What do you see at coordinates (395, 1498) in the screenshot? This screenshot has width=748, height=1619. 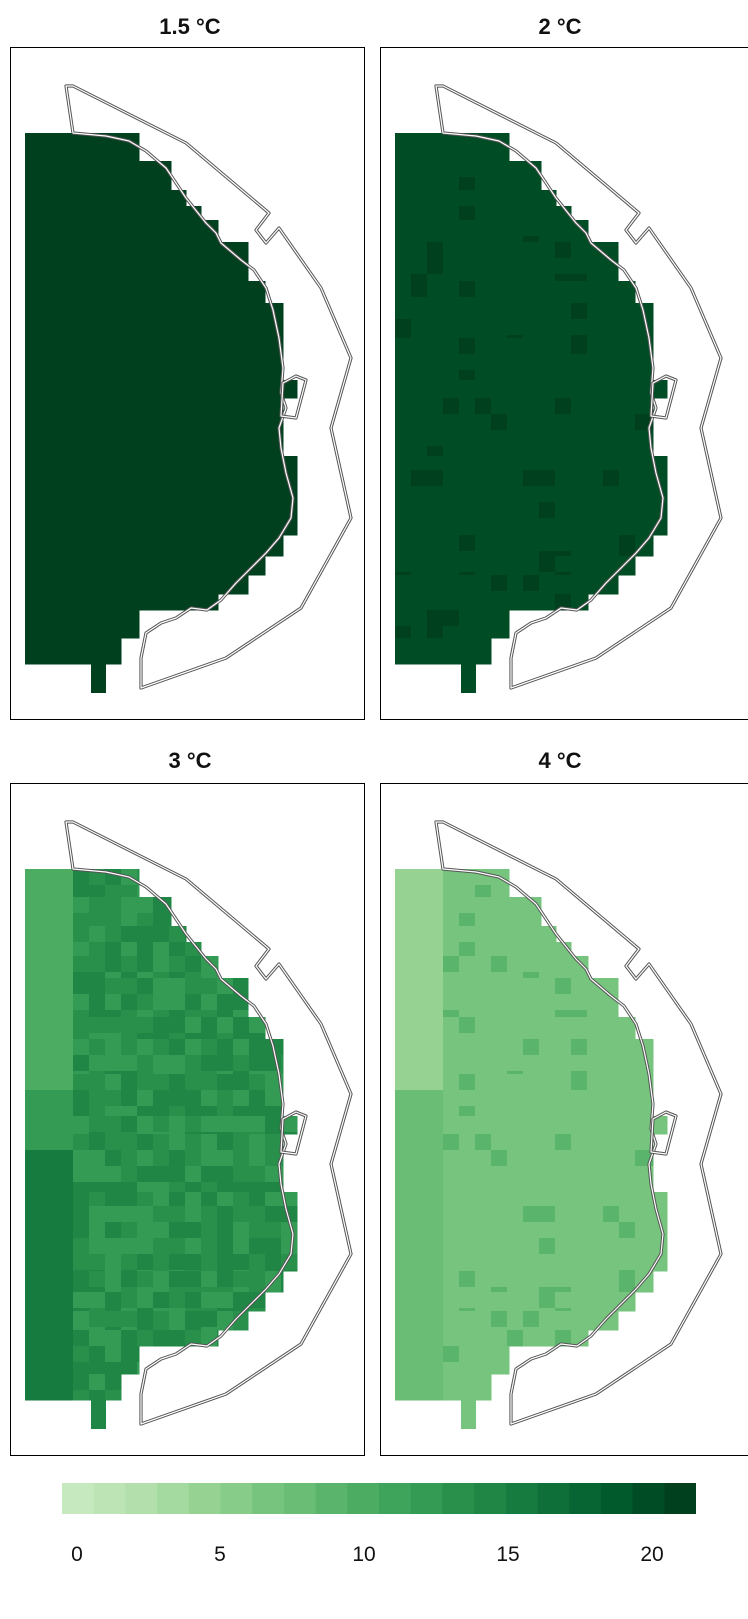 I see `colorbar-swatch` at bounding box center [395, 1498].